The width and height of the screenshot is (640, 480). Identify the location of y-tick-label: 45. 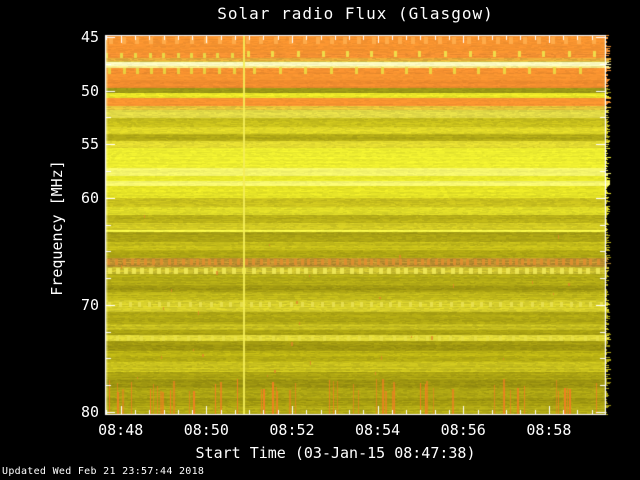
(89, 37).